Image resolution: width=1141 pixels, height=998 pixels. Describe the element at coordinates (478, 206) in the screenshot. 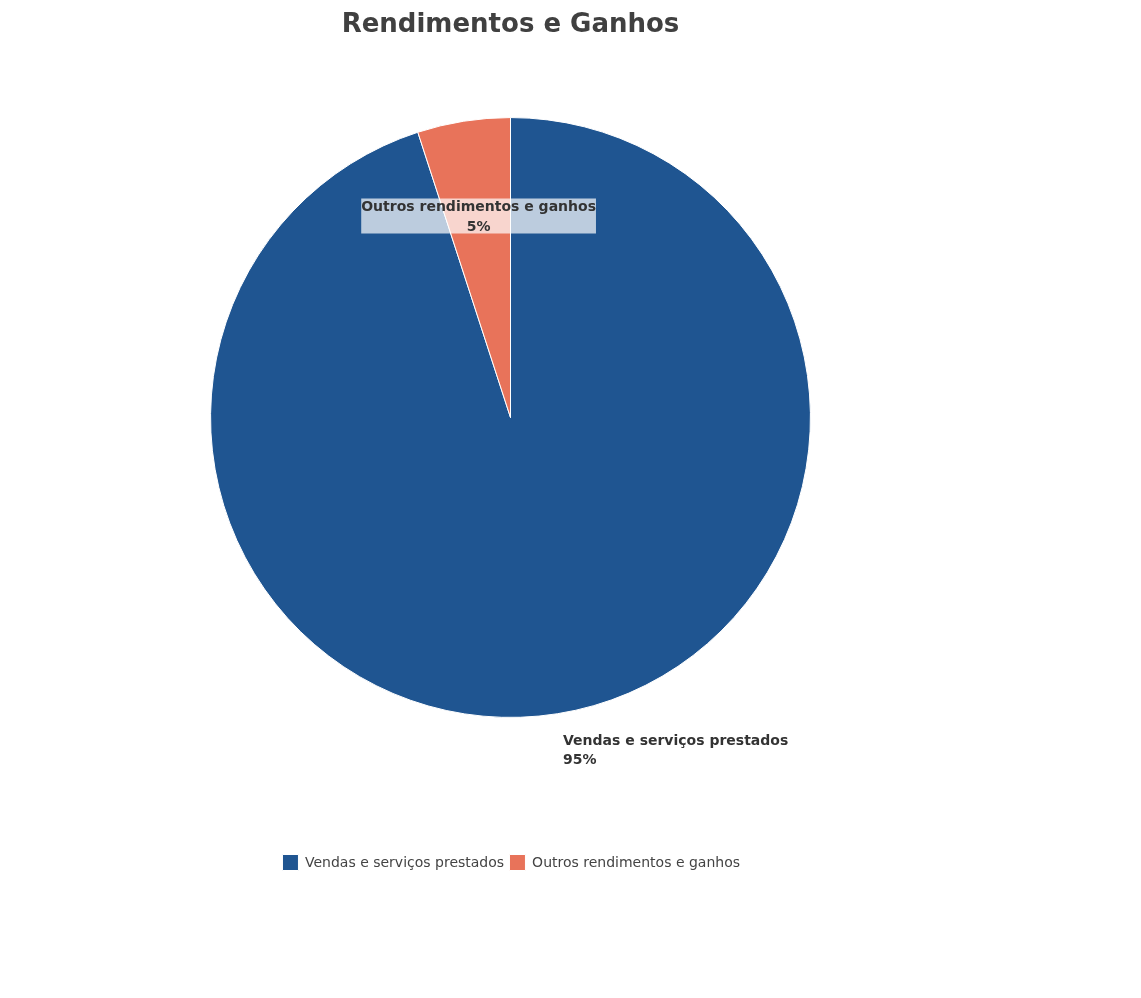

I see `slice-label: Outros rendimentos e ganhos` at that location.